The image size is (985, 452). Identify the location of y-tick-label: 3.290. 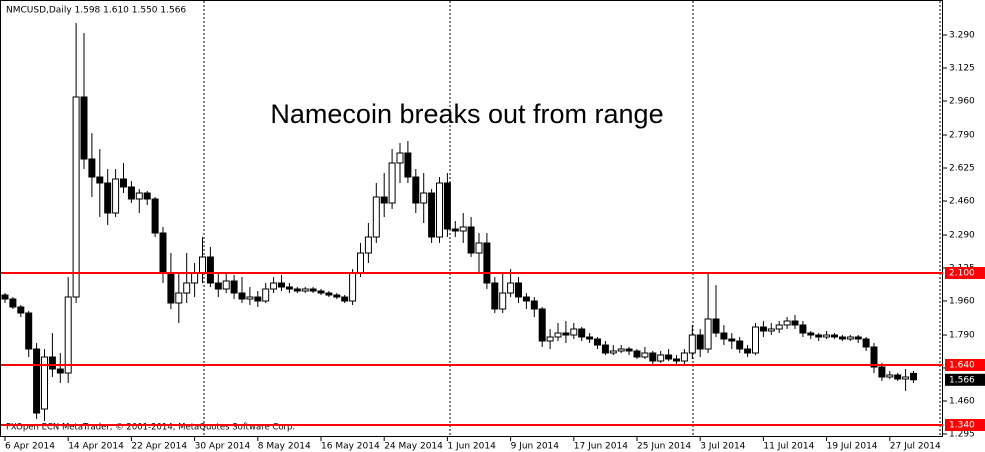
(962, 36).